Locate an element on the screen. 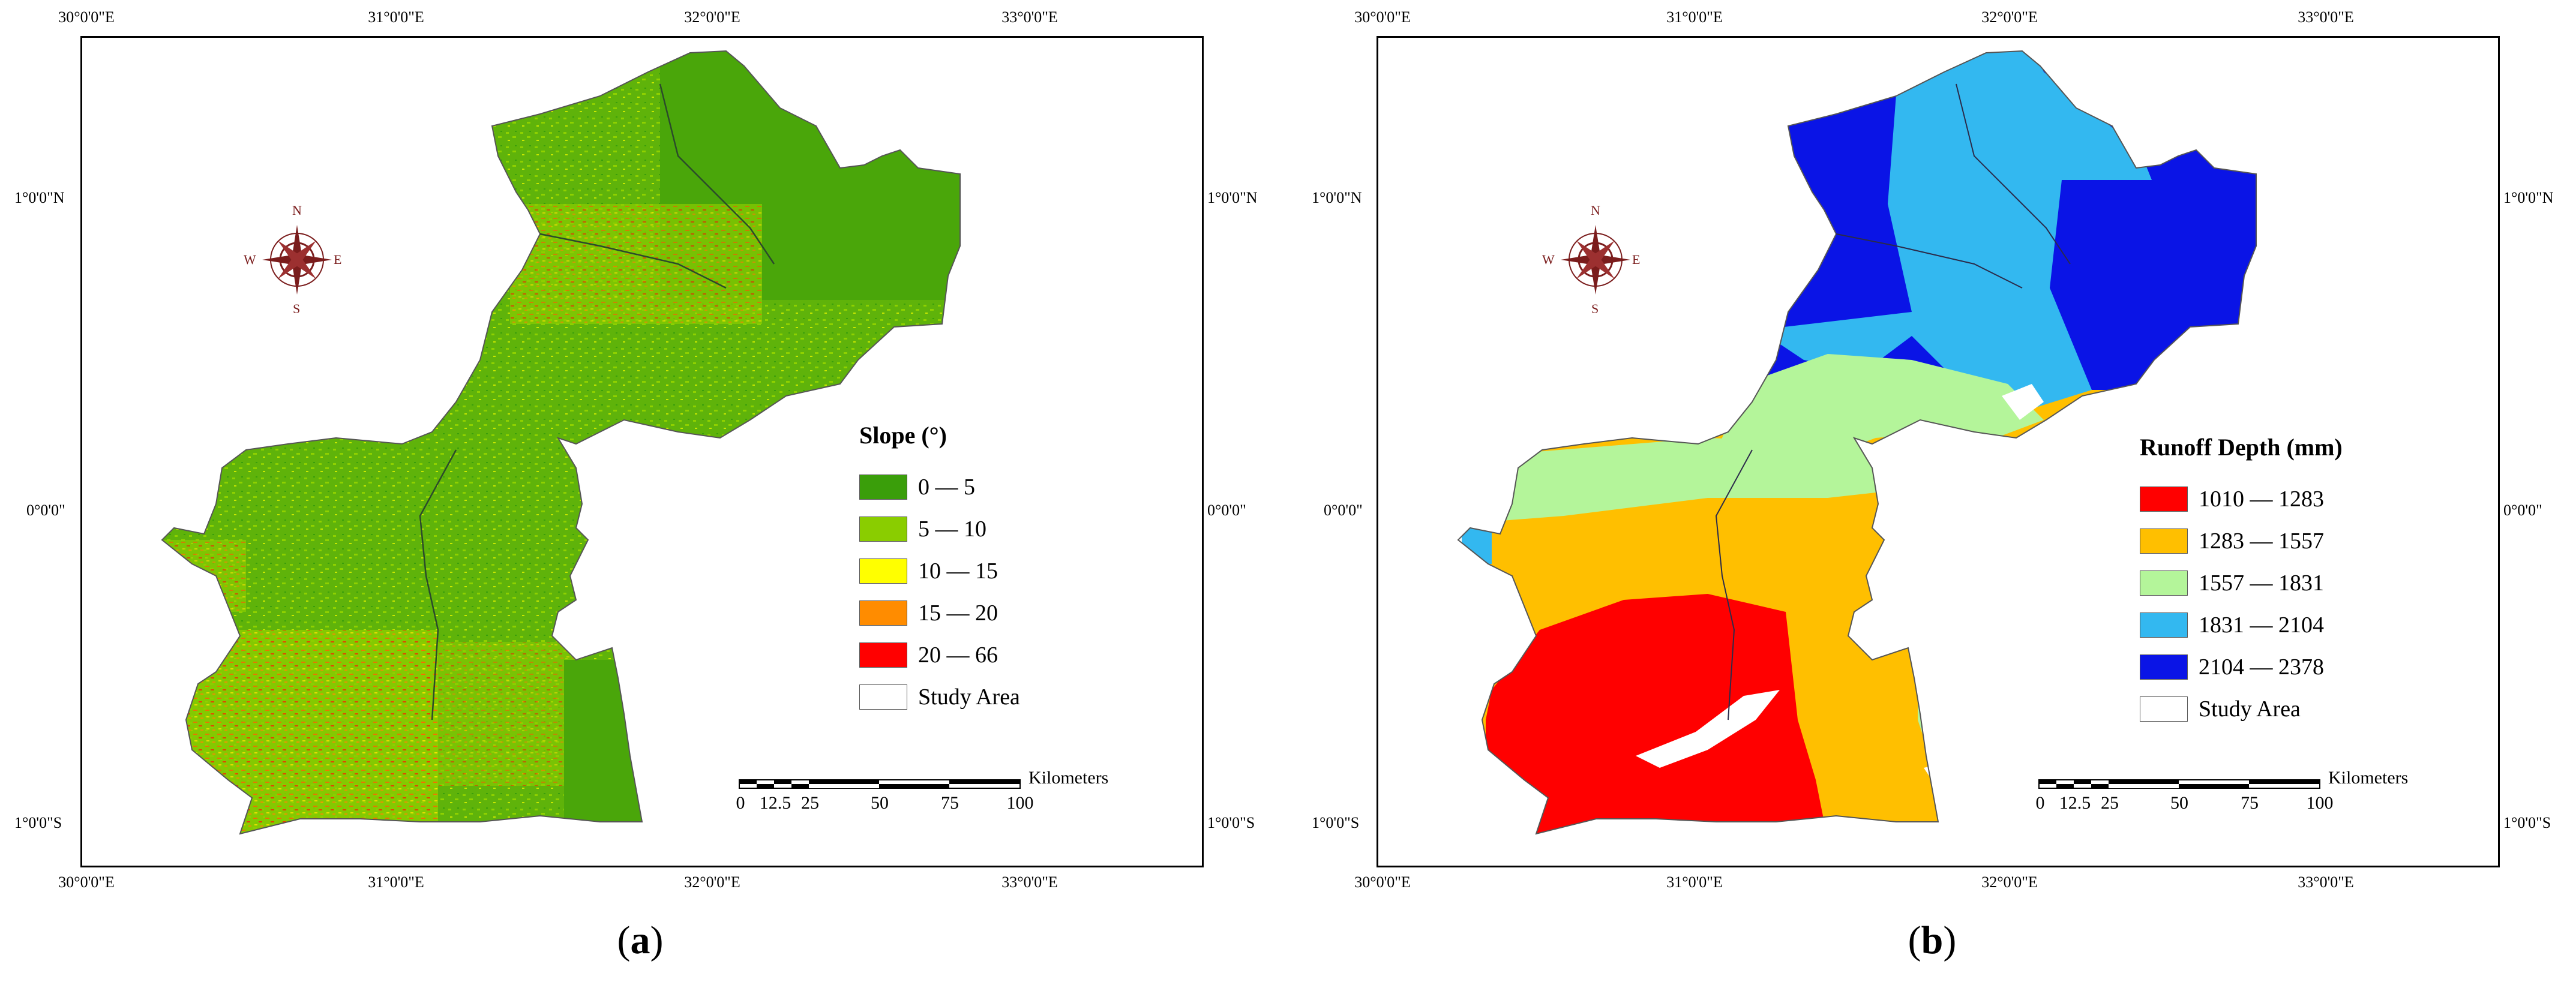  legend-title: Runoff Depth (mm) is located at coordinates (2241, 448).